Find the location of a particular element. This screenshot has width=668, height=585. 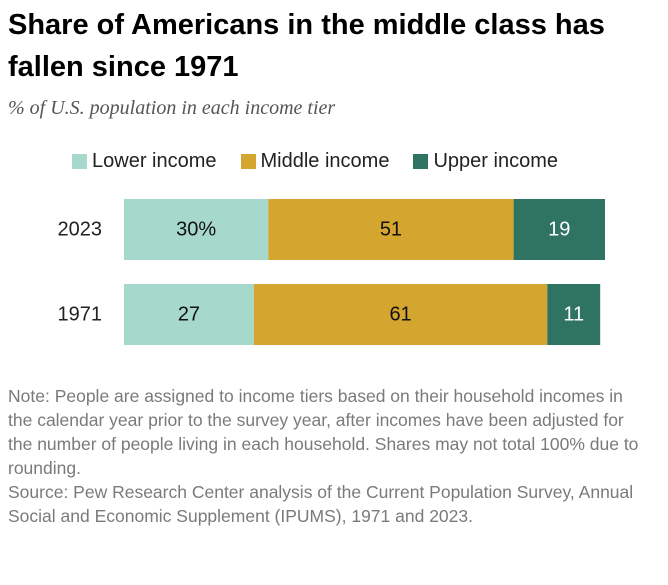

legend-item-lower-income: Lower income is located at coordinates (144, 161).